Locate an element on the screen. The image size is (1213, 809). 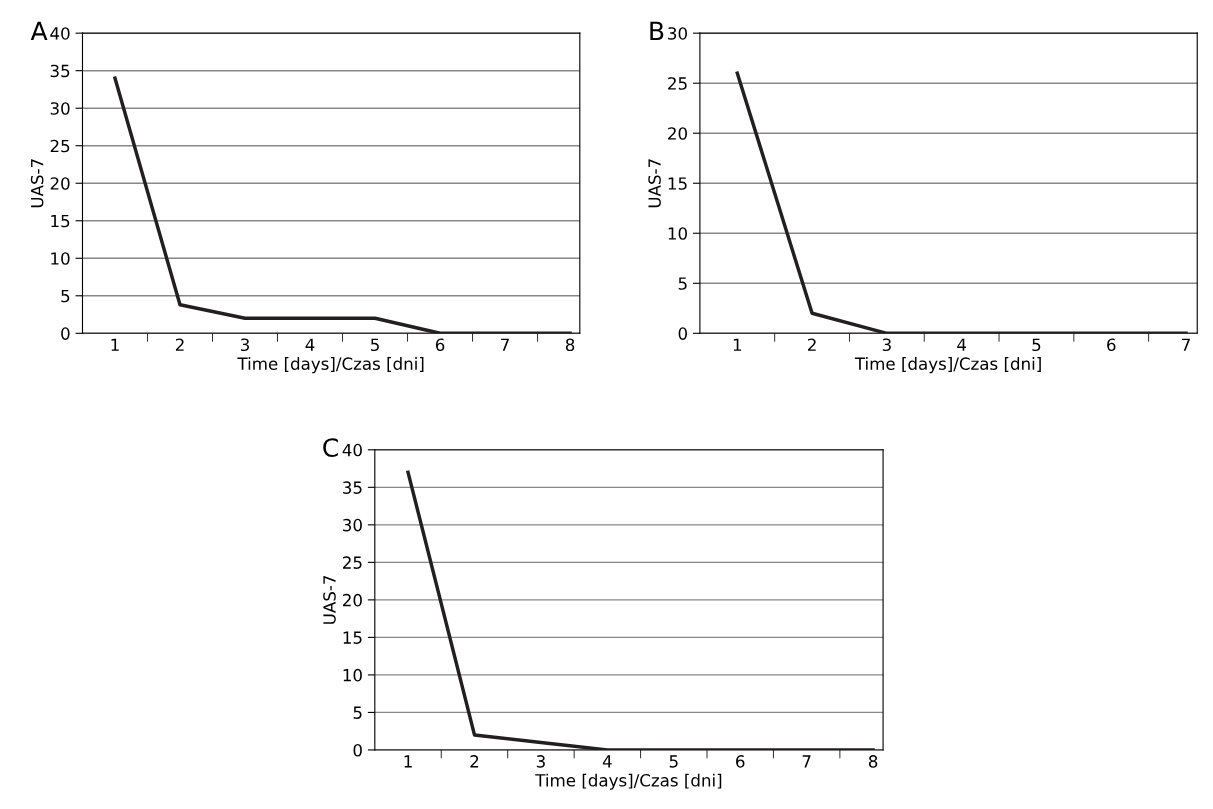
chart-title: B is located at coordinates (657, 31).